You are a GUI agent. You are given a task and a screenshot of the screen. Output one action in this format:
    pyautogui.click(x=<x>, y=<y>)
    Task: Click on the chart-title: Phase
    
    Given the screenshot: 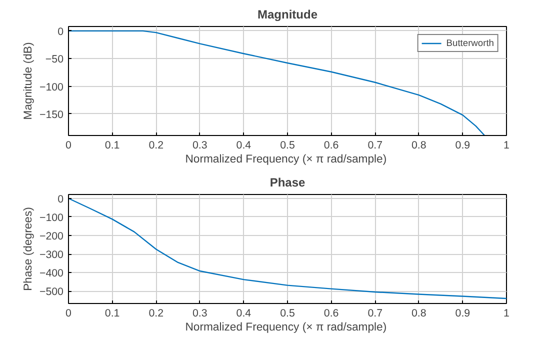 What is the action you would take?
    pyautogui.click(x=288, y=183)
    